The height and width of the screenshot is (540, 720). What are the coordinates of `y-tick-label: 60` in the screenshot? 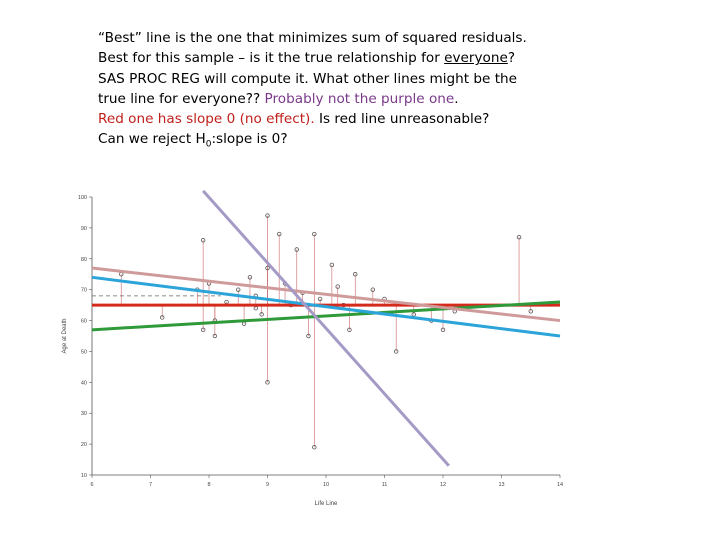 It's located at (84, 322).